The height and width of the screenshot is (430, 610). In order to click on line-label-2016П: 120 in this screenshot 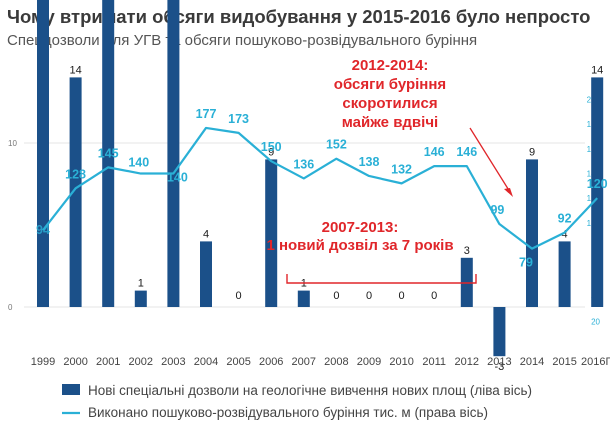, I will do `click(597, 184)`.